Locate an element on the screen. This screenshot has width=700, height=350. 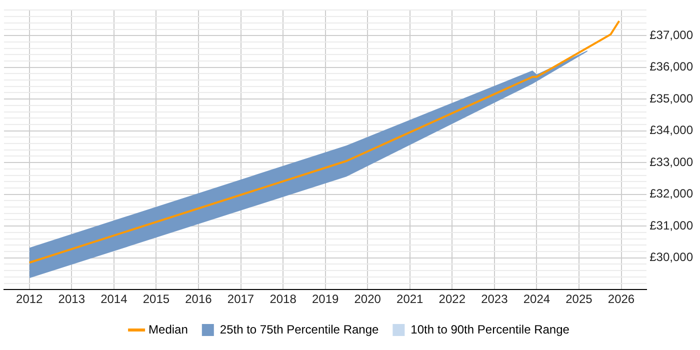
x-tick-label: 2019 is located at coordinates (325, 299).